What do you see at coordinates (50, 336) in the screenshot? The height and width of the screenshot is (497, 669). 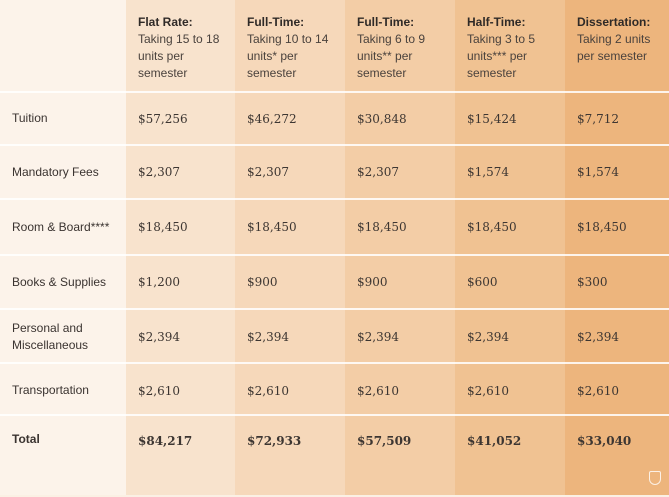 I see `row-label-personal-misc: Personal and Miscellaneous` at bounding box center [50, 336].